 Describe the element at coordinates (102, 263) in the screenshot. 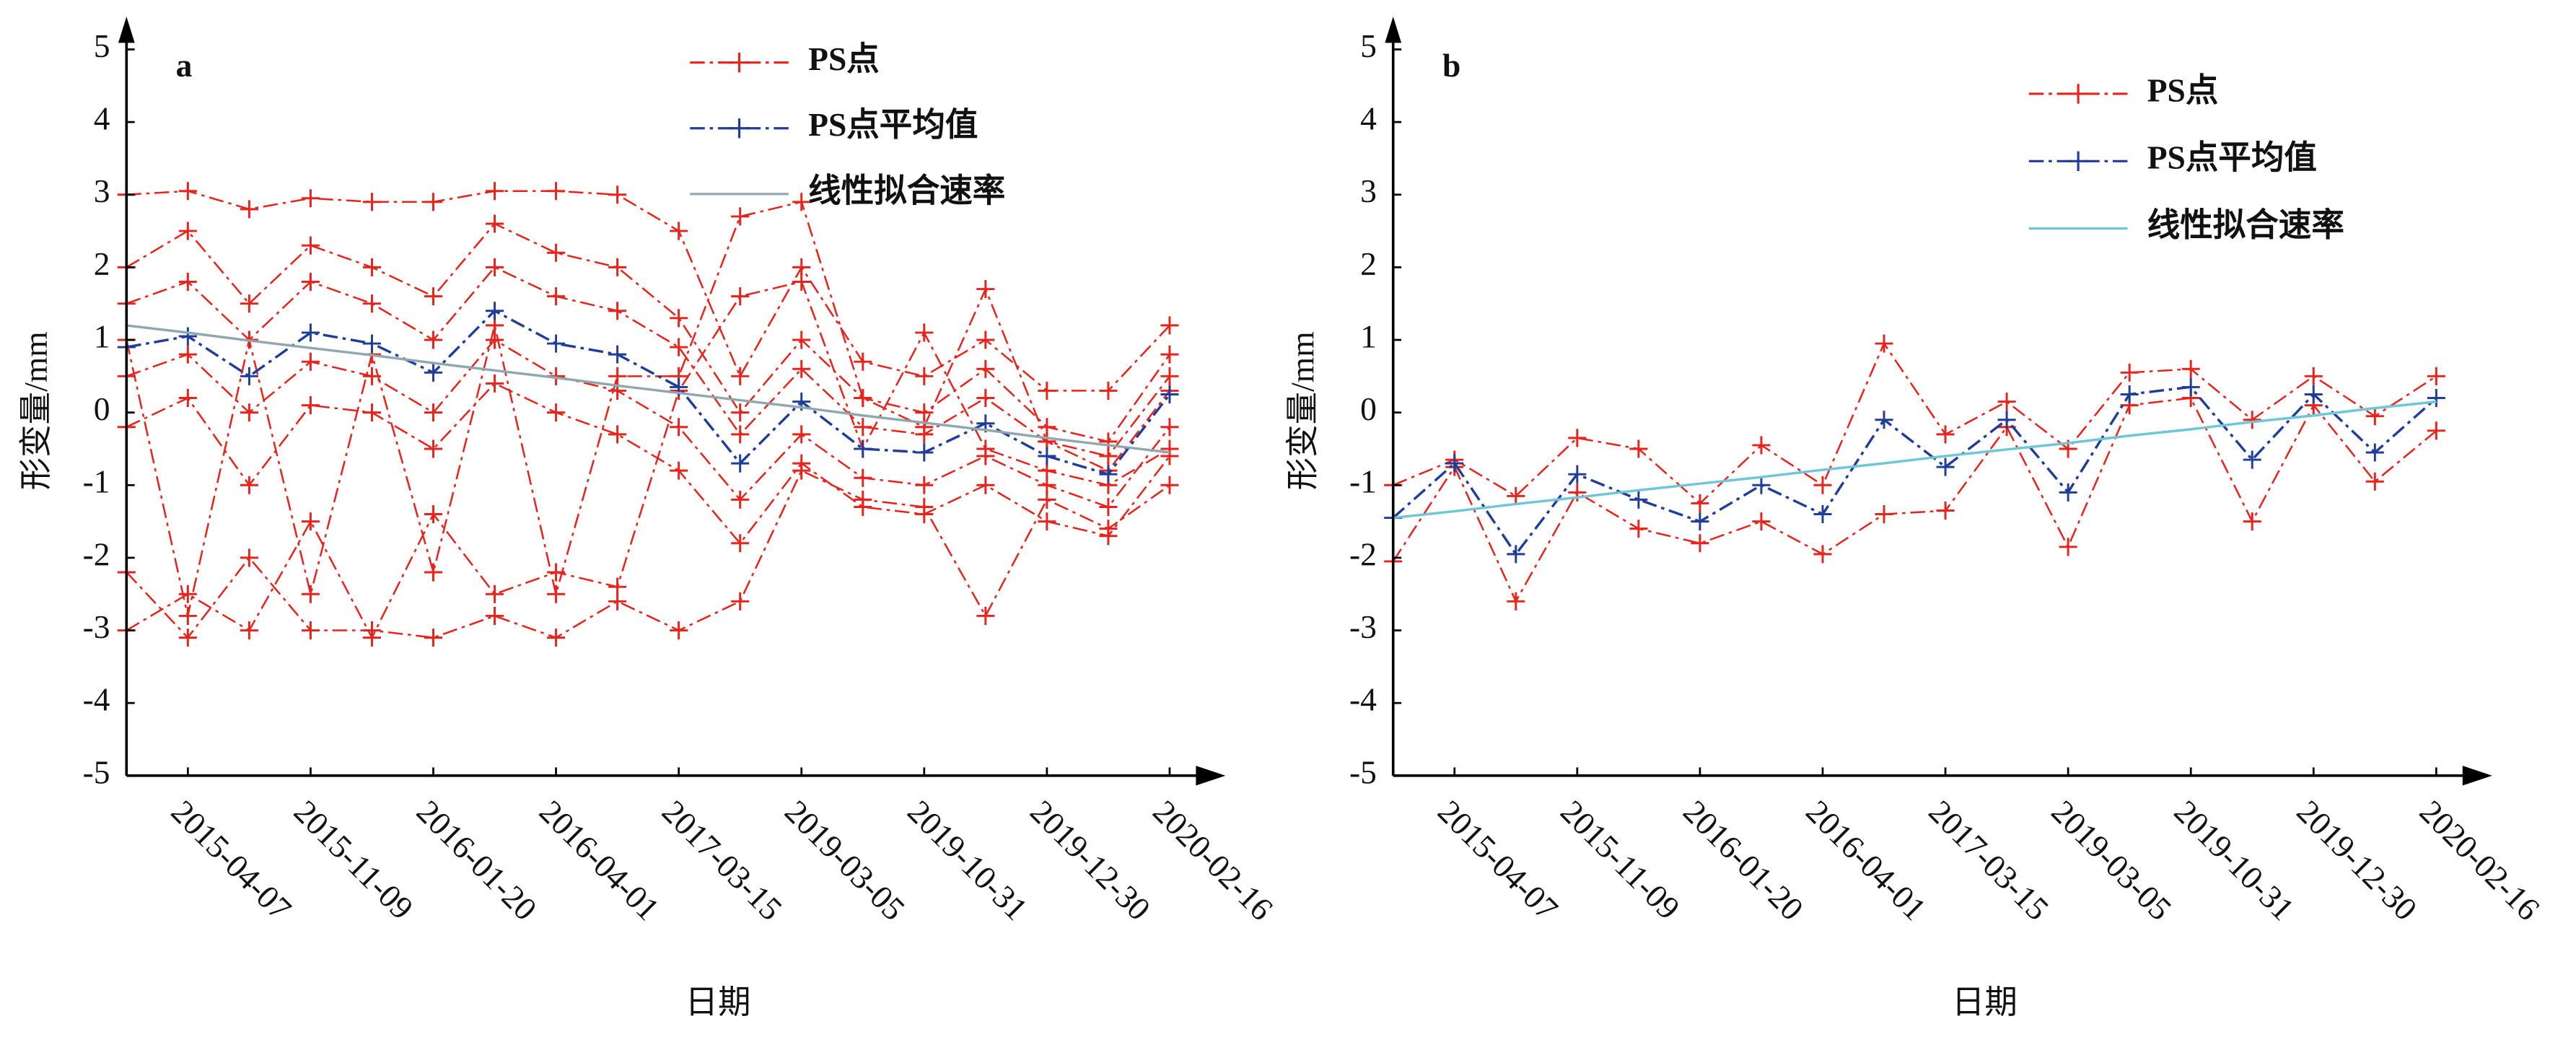

I see `y-tick-label: 2` at that location.